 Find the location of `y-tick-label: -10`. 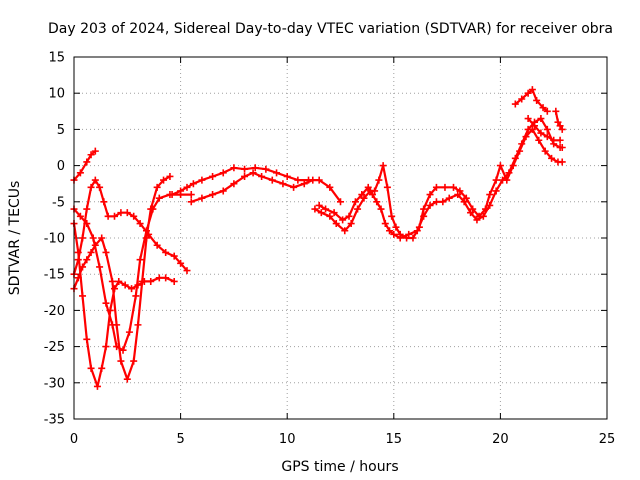

y-tick-label: -10 is located at coordinates (54, 239).